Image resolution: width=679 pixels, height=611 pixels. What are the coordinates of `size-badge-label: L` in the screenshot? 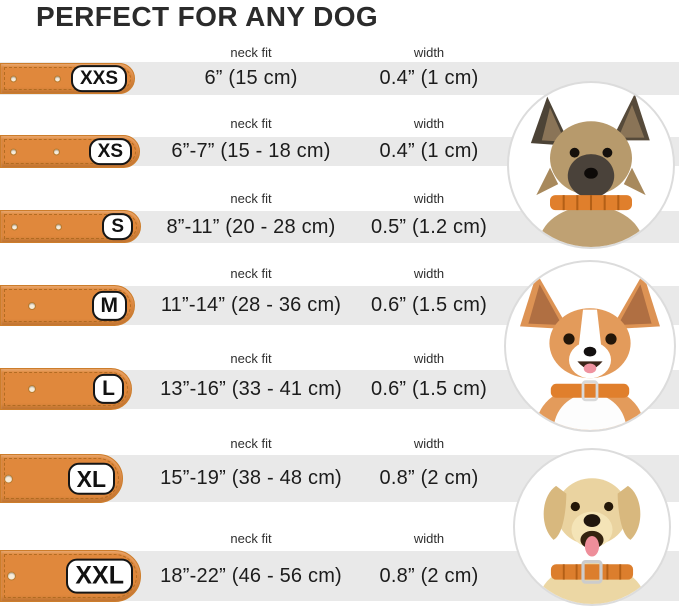 It's located at (108, 388).